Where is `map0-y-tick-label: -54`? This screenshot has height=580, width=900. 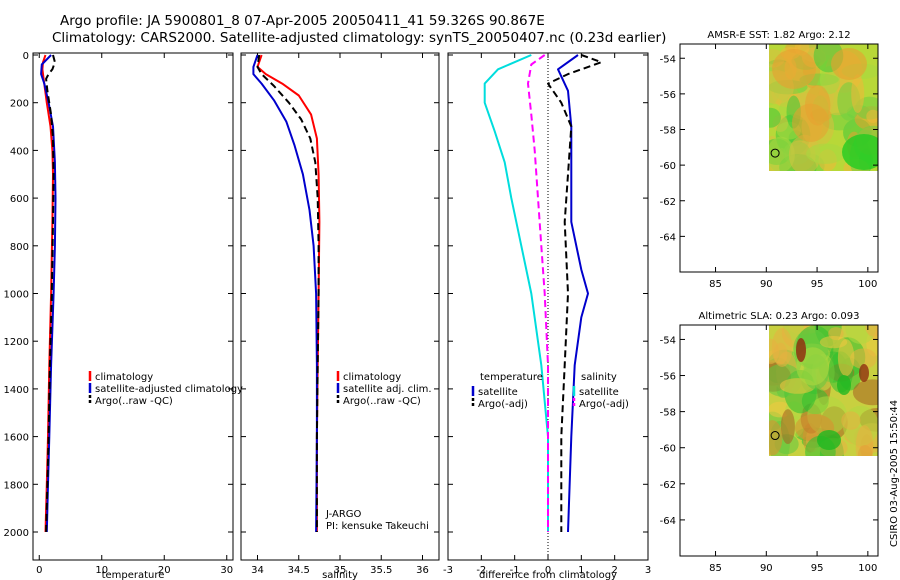
map0-y-tick-label: -54 is located at coordinates (668, 59).